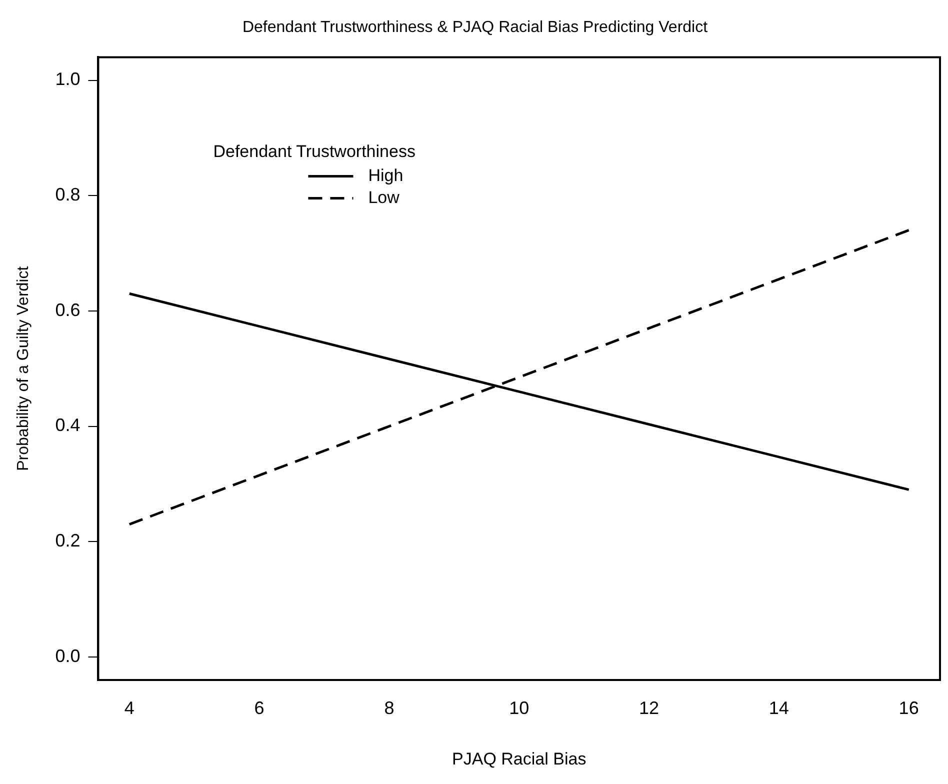  What do you see at coordinates (67, 79) in the screenshot?
I see `y-tick-label: 1.0` at bounding box center [67, 79].